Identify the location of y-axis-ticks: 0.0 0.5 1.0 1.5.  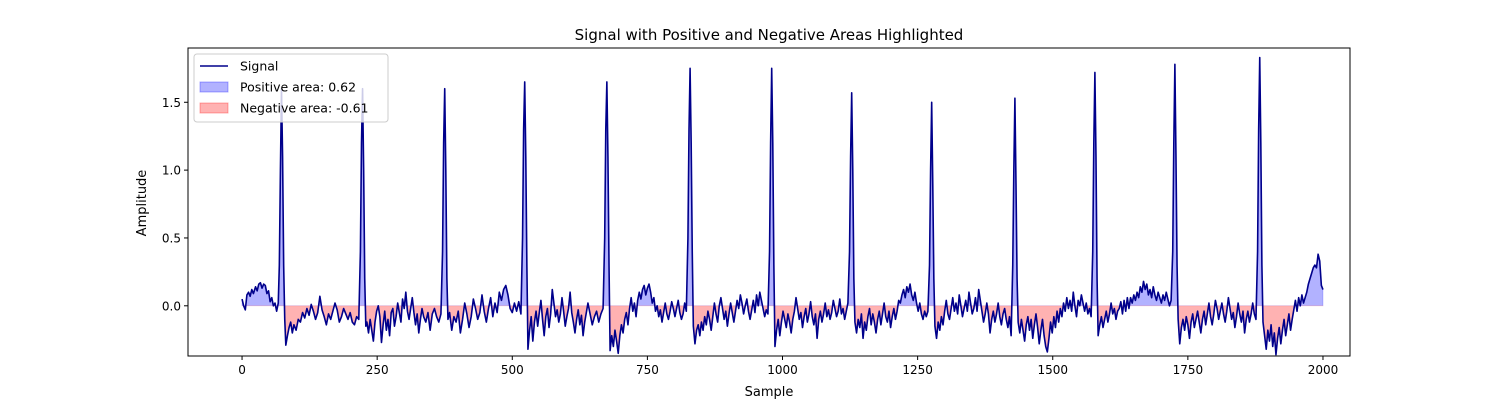
(175, 204).